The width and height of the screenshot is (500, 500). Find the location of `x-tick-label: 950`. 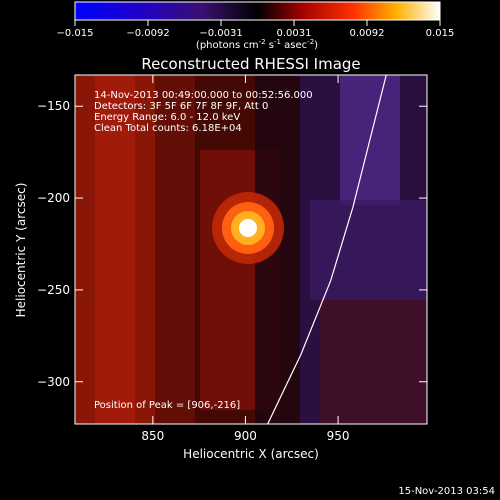

x-tick-label: 950 is located at coordinates (338, 436).